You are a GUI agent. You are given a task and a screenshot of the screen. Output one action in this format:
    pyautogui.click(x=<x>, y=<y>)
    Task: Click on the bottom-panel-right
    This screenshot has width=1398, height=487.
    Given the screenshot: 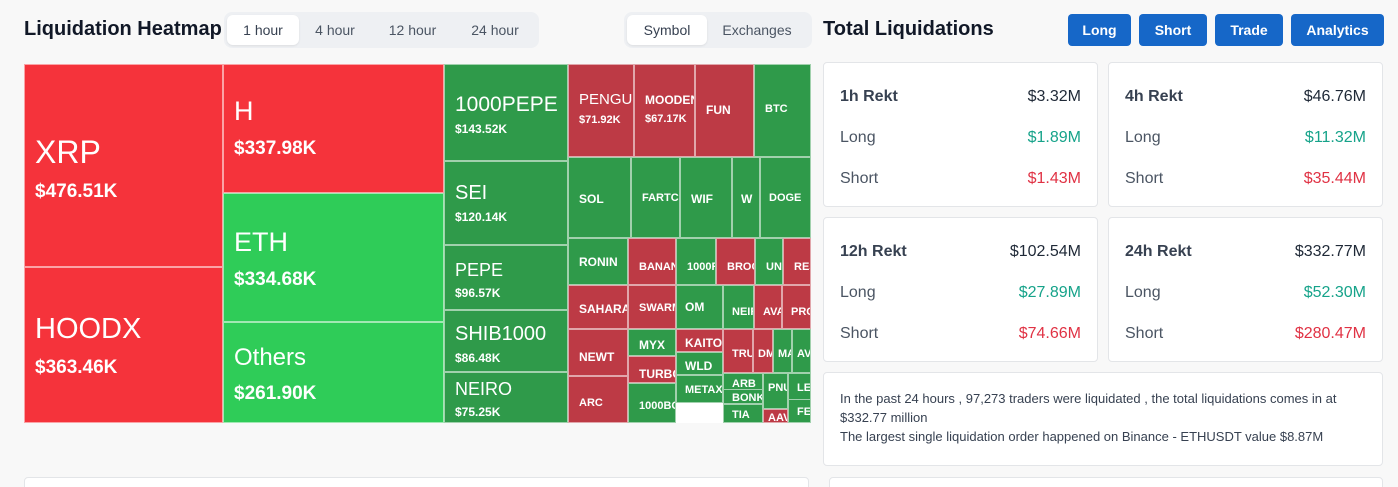 What is the action you would take?
    pyautogui.click(x=1106, y=482)
    